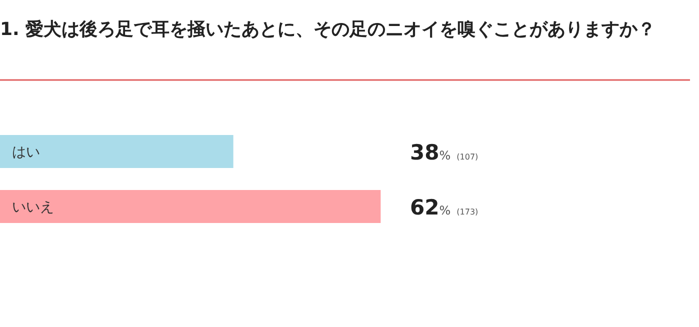  Describe the element at coordinates (328, 30) in the screenshot. I see `title: 1. 愛犬は後ろ足で耳を掻いたあとに、その足のニオイを嗅ぐことがありますか？` at that location.